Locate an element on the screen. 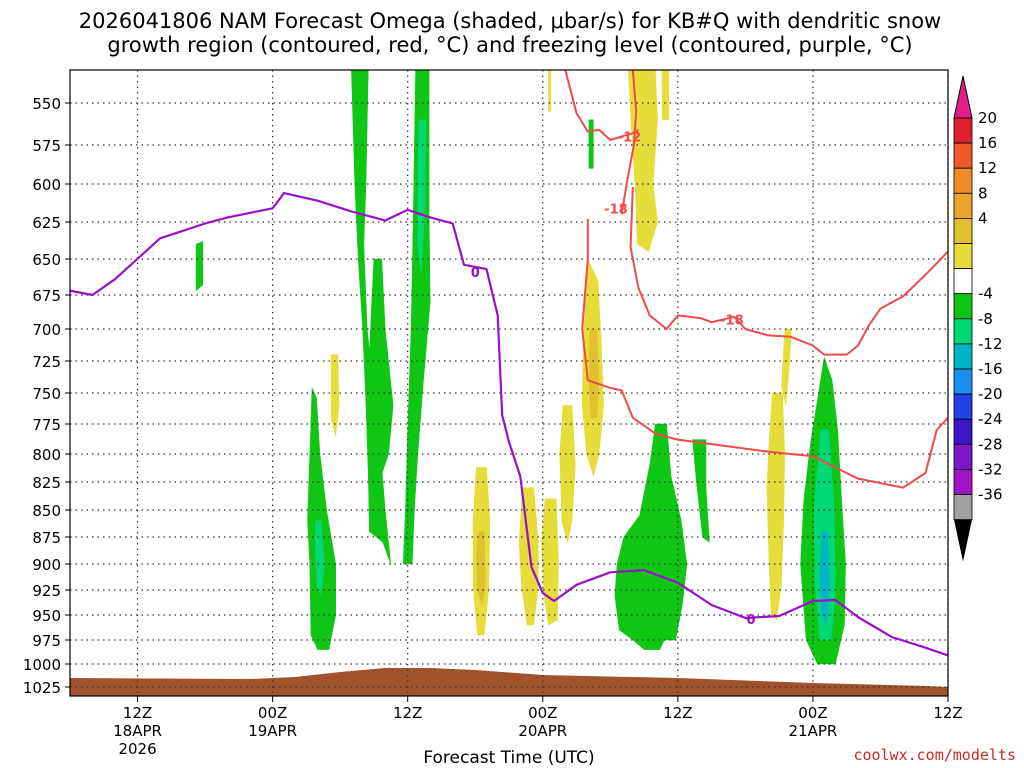  y-tick-label-900: 900 is located at coordinates (46, 565).